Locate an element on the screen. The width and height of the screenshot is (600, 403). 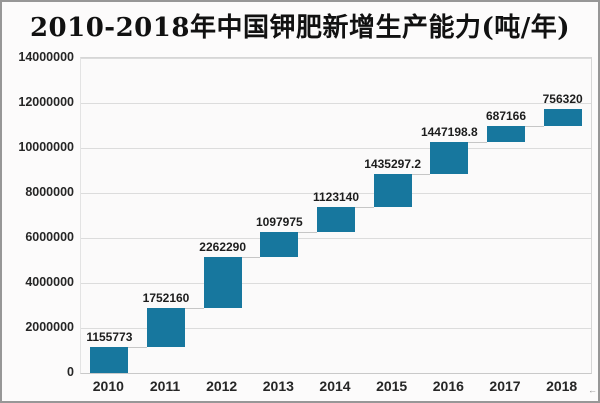
bar-2013 is located at coordinates (279, 244).